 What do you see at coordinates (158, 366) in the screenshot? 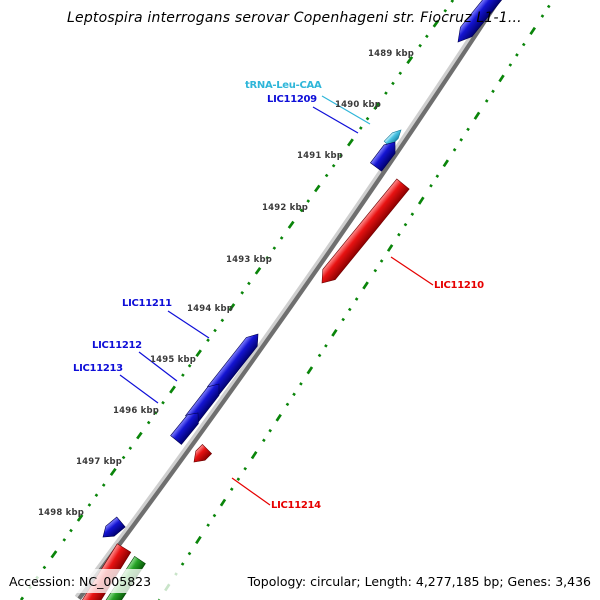
I see `leader-line-LIC11212` at bounding box center [158, 366].